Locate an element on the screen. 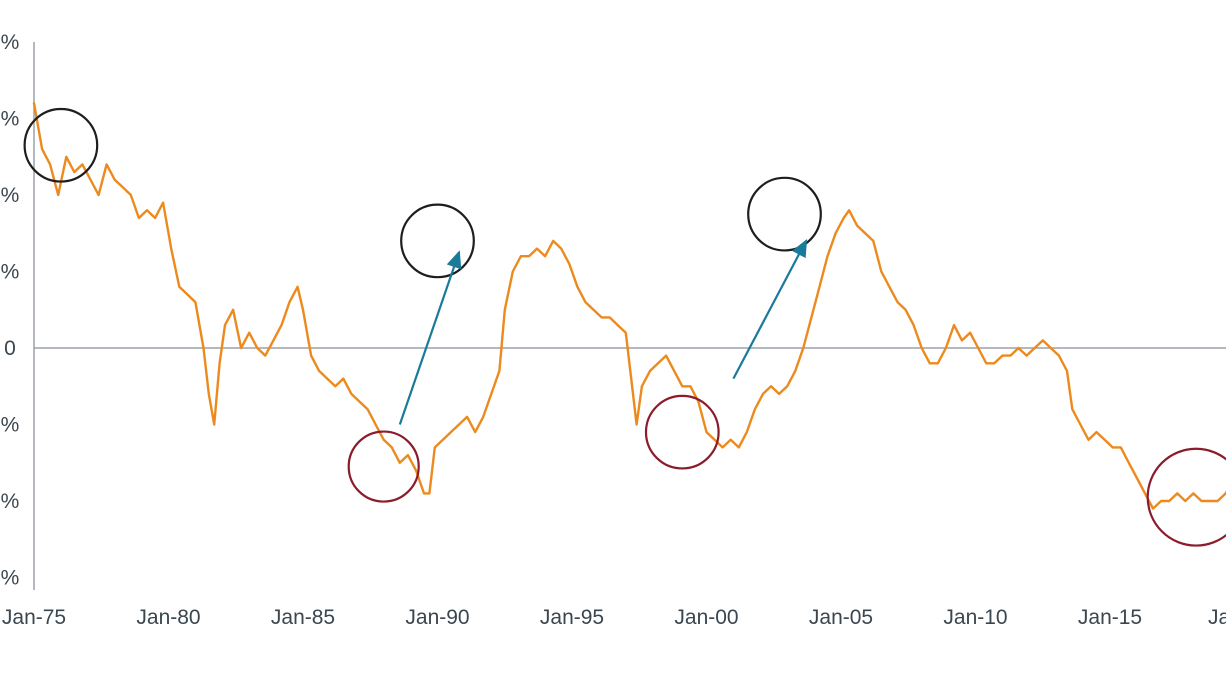 The image size is (1226, 690). x-tick-label: Jan-75 is located at coordinates (34, 617).